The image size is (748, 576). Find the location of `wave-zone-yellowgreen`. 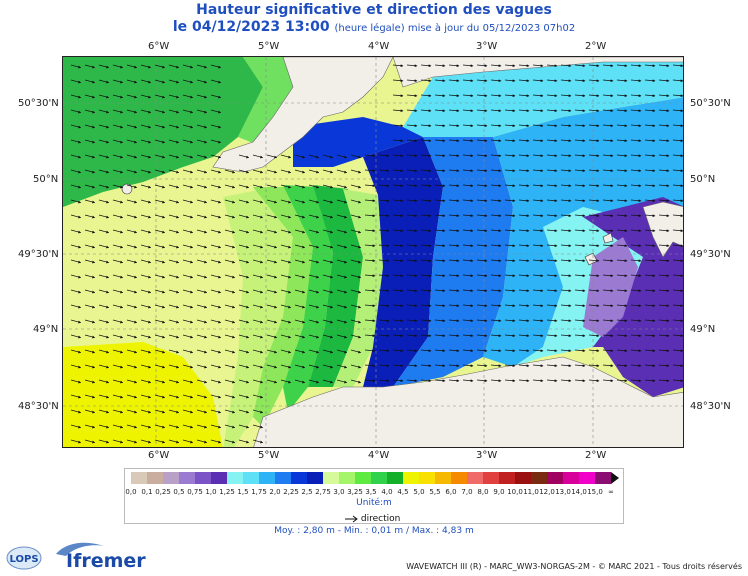

wave-zone-yellowgreen is located at coordinates (258, 317).